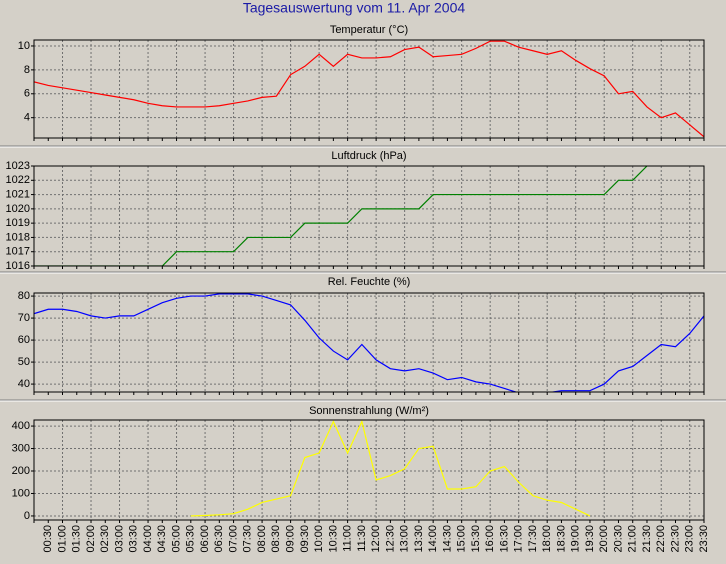 The image size is (726, 564). Describe the element at coordinates (62, 539) in the screenshot. I see `x-tick-label: 01:00` at that location.